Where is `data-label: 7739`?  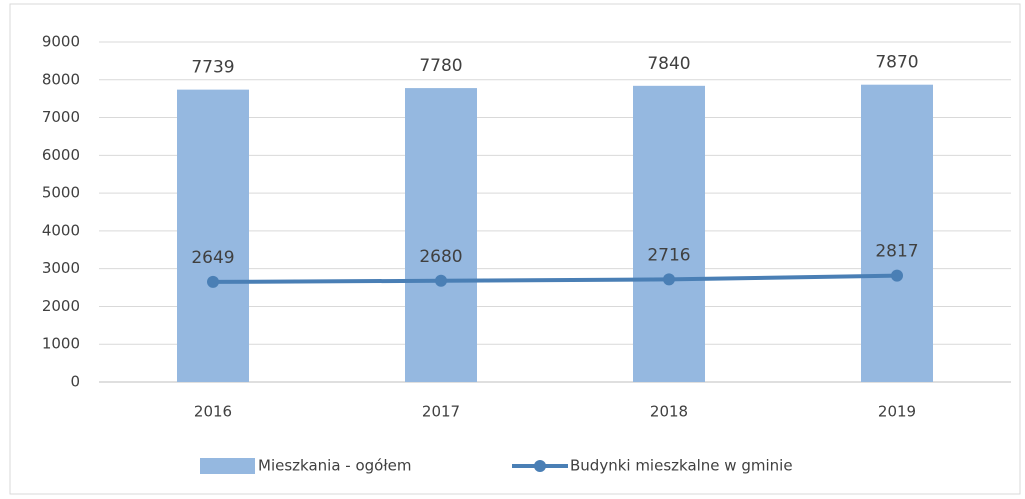 data-label: 7739 is located at coordinates (212, 68).